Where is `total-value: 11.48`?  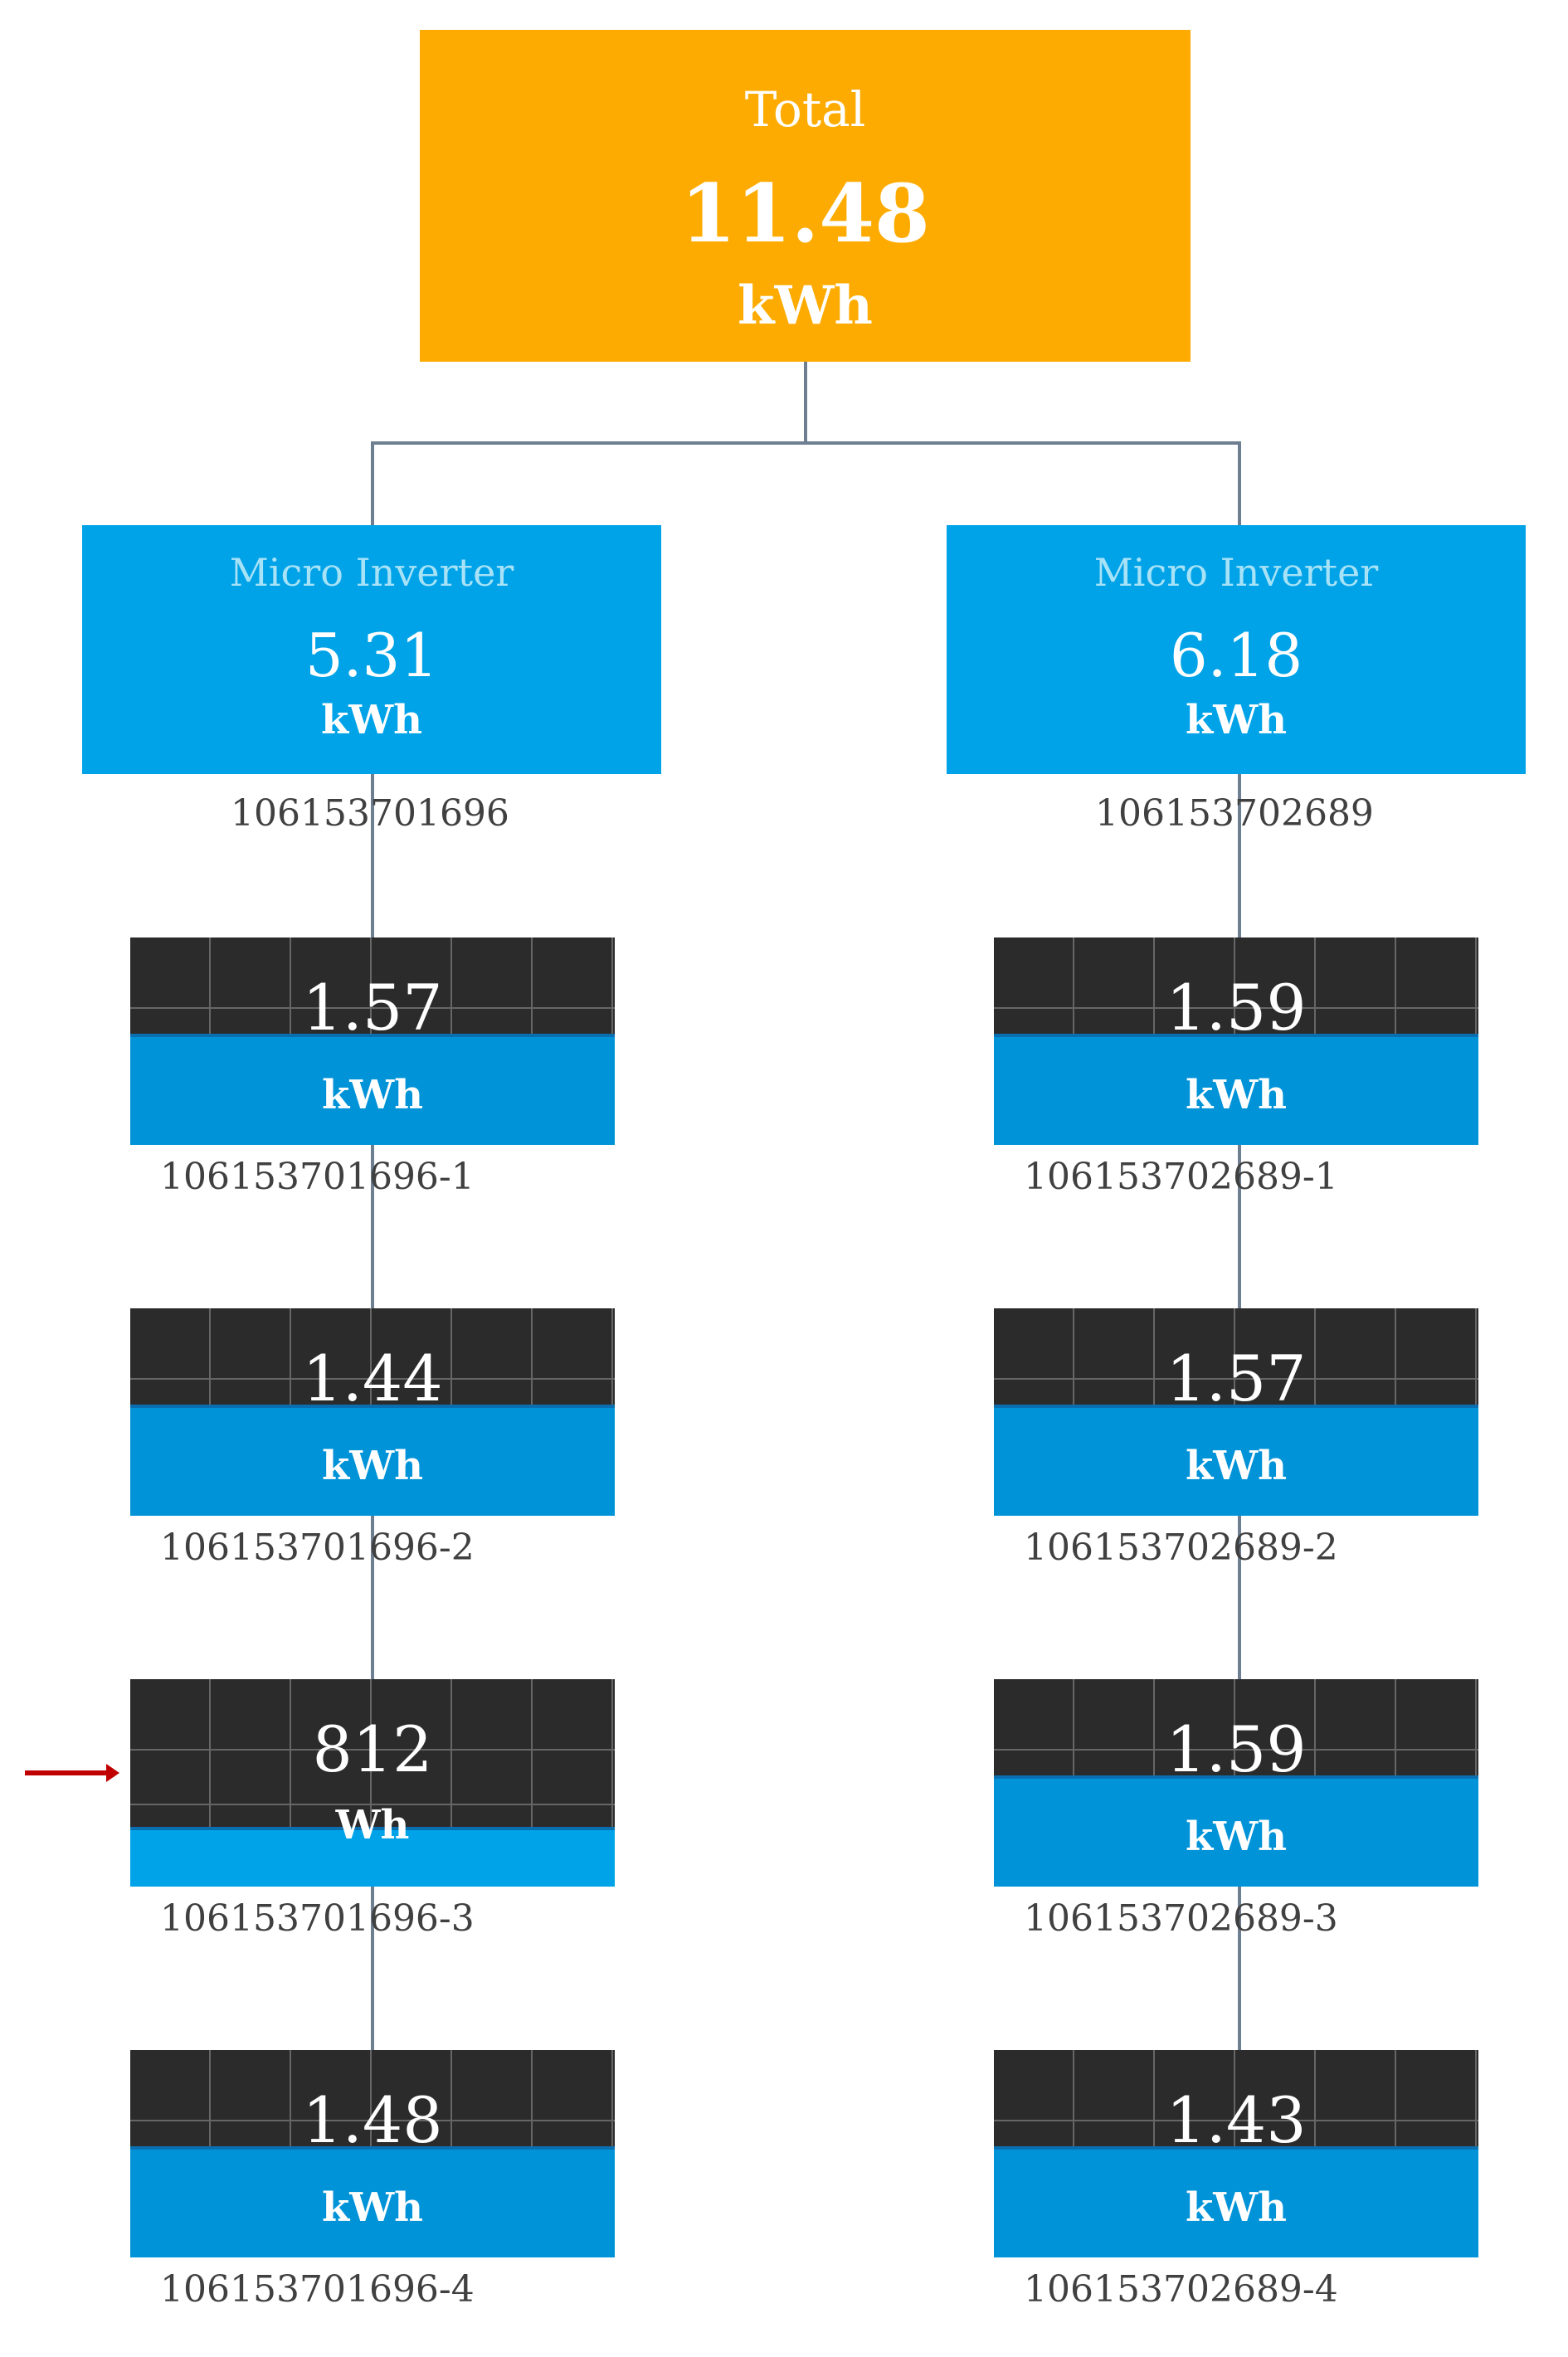 total-value: 11.48 is located at coordinates (805, 214).